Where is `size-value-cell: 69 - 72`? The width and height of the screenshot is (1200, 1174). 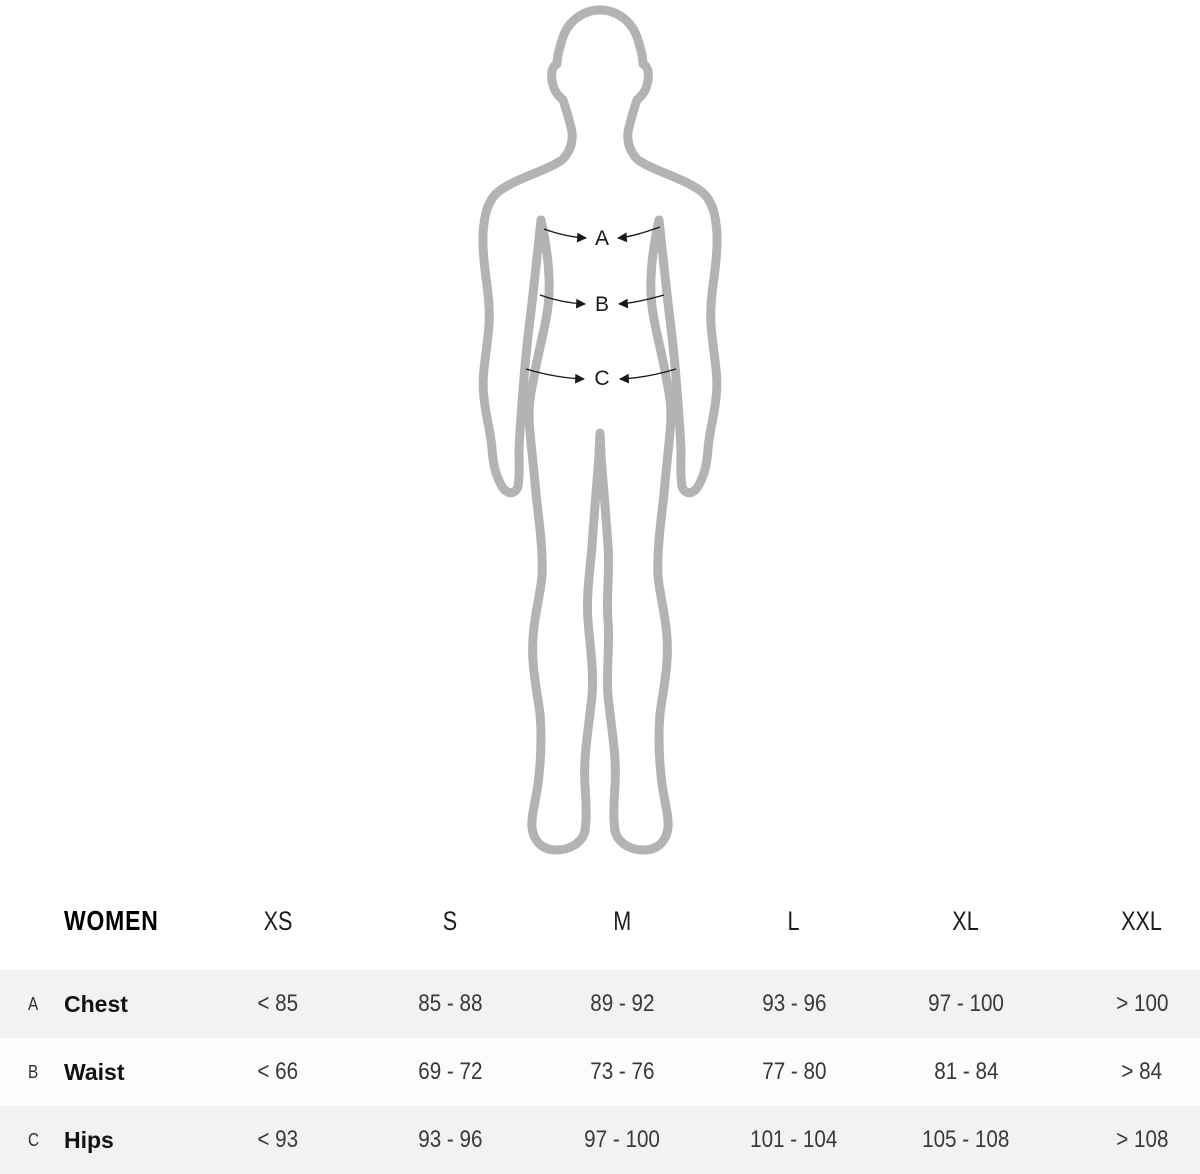
size-value-cell: 69 - 72 is located at coordinates (450, 1072).